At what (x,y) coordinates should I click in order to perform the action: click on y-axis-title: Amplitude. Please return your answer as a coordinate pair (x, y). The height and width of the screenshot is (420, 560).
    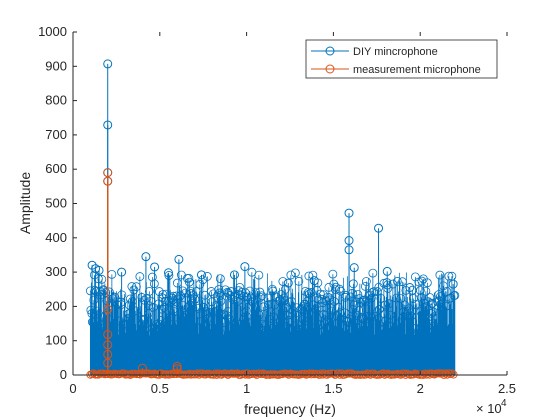
    Looking at the image, I should click on (25, 203).